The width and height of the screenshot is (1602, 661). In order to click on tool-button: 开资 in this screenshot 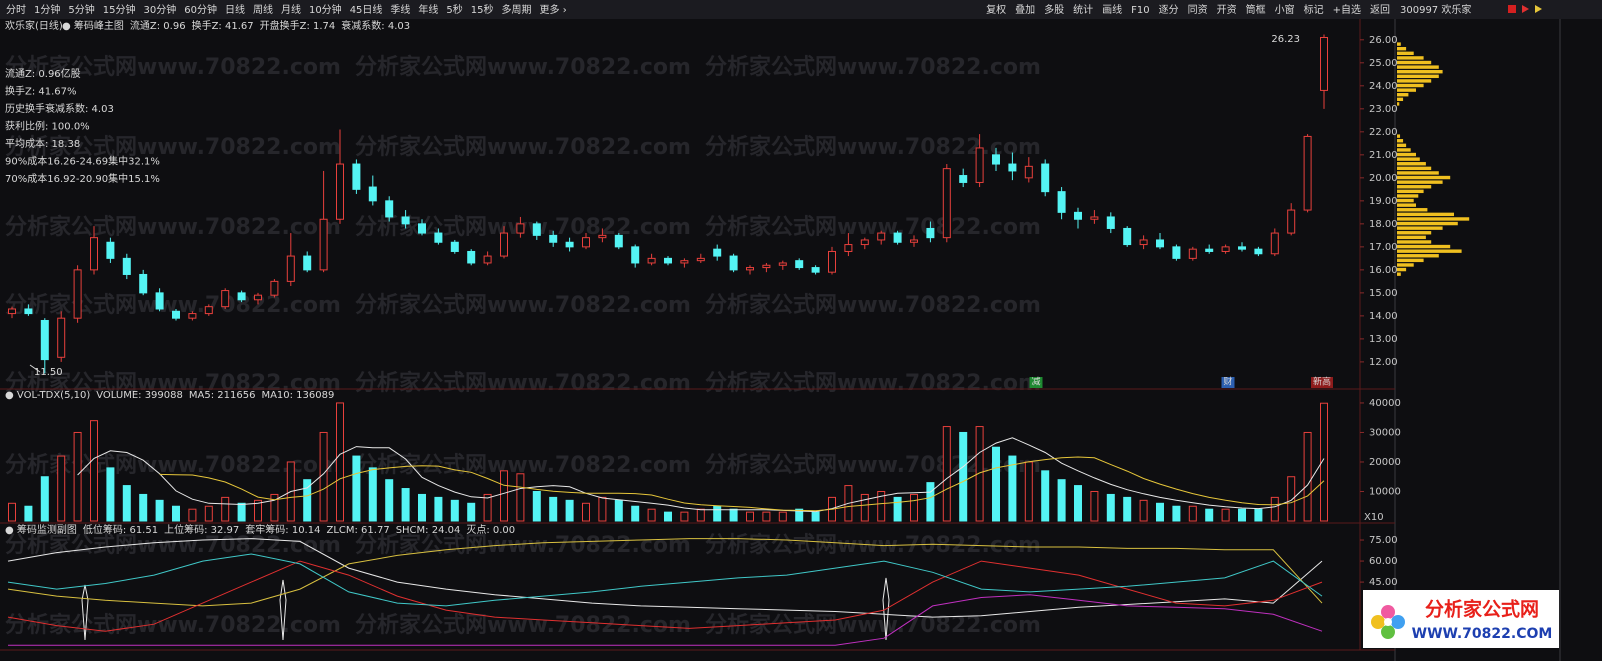, I will do `click(1227, 10)`.